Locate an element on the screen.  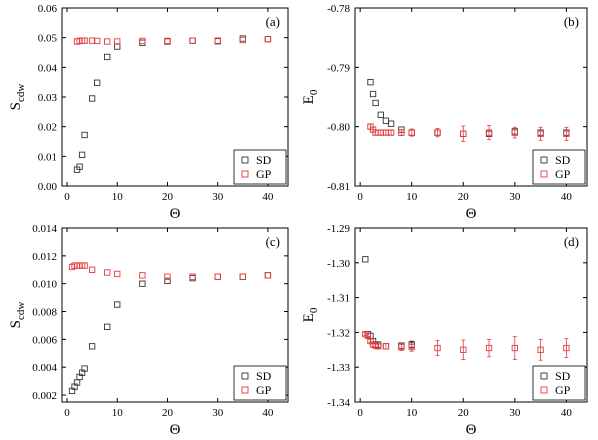
y-tick-label: -1.32 is located at coordinates (338, 333).